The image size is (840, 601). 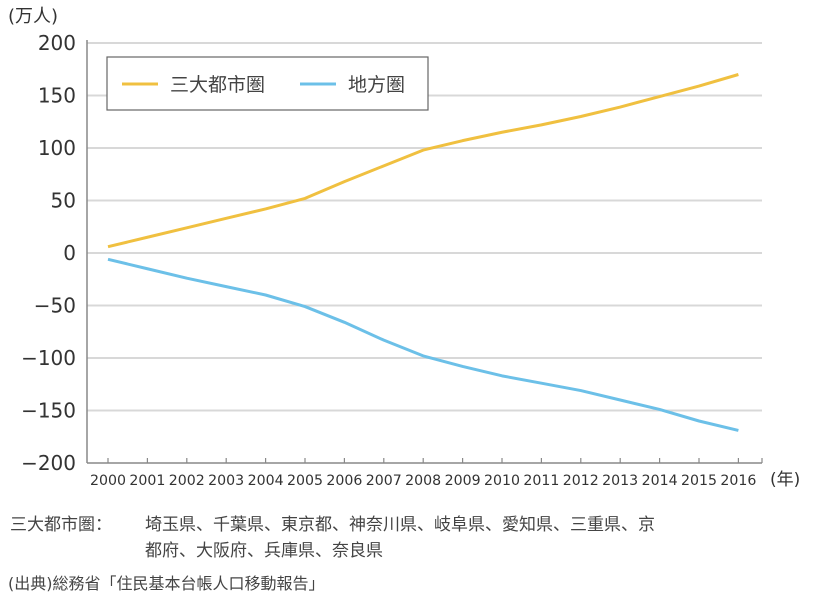 I want to click on x-tick-label: 2011, so click(x=541, y=481).